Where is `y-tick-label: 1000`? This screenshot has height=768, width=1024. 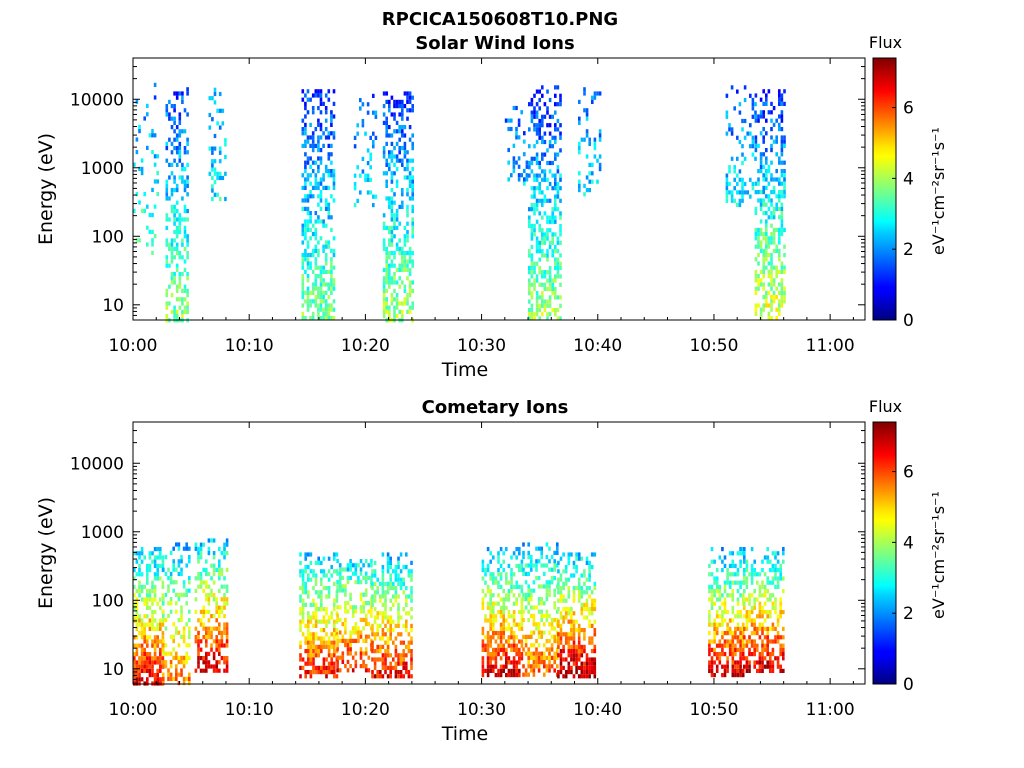
y-tick-label: 1000 is located at coordinates (102, 169).